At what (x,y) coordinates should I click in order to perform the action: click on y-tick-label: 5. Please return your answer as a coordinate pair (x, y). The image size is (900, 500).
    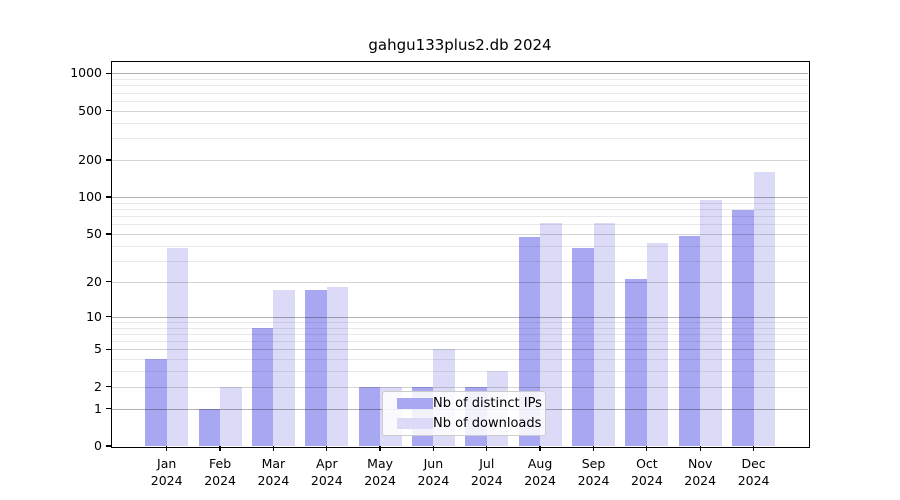
    Looking at the image, I should click on (98, 349).